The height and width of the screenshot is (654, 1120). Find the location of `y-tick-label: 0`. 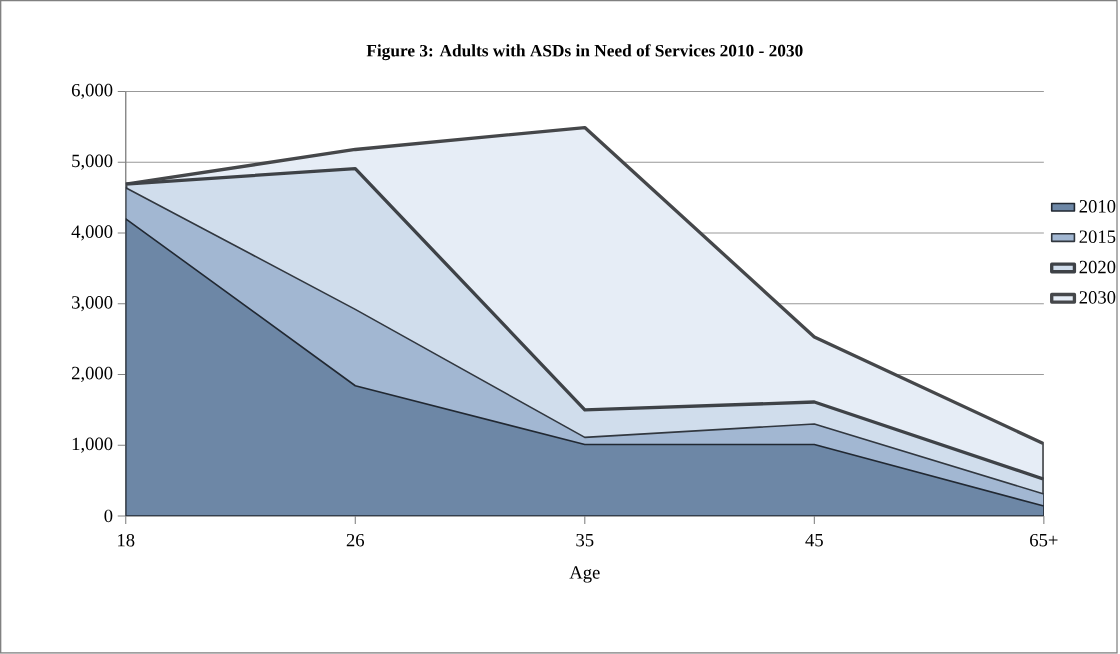

y-tick-label: 0 is located at coordinates (108, 516).